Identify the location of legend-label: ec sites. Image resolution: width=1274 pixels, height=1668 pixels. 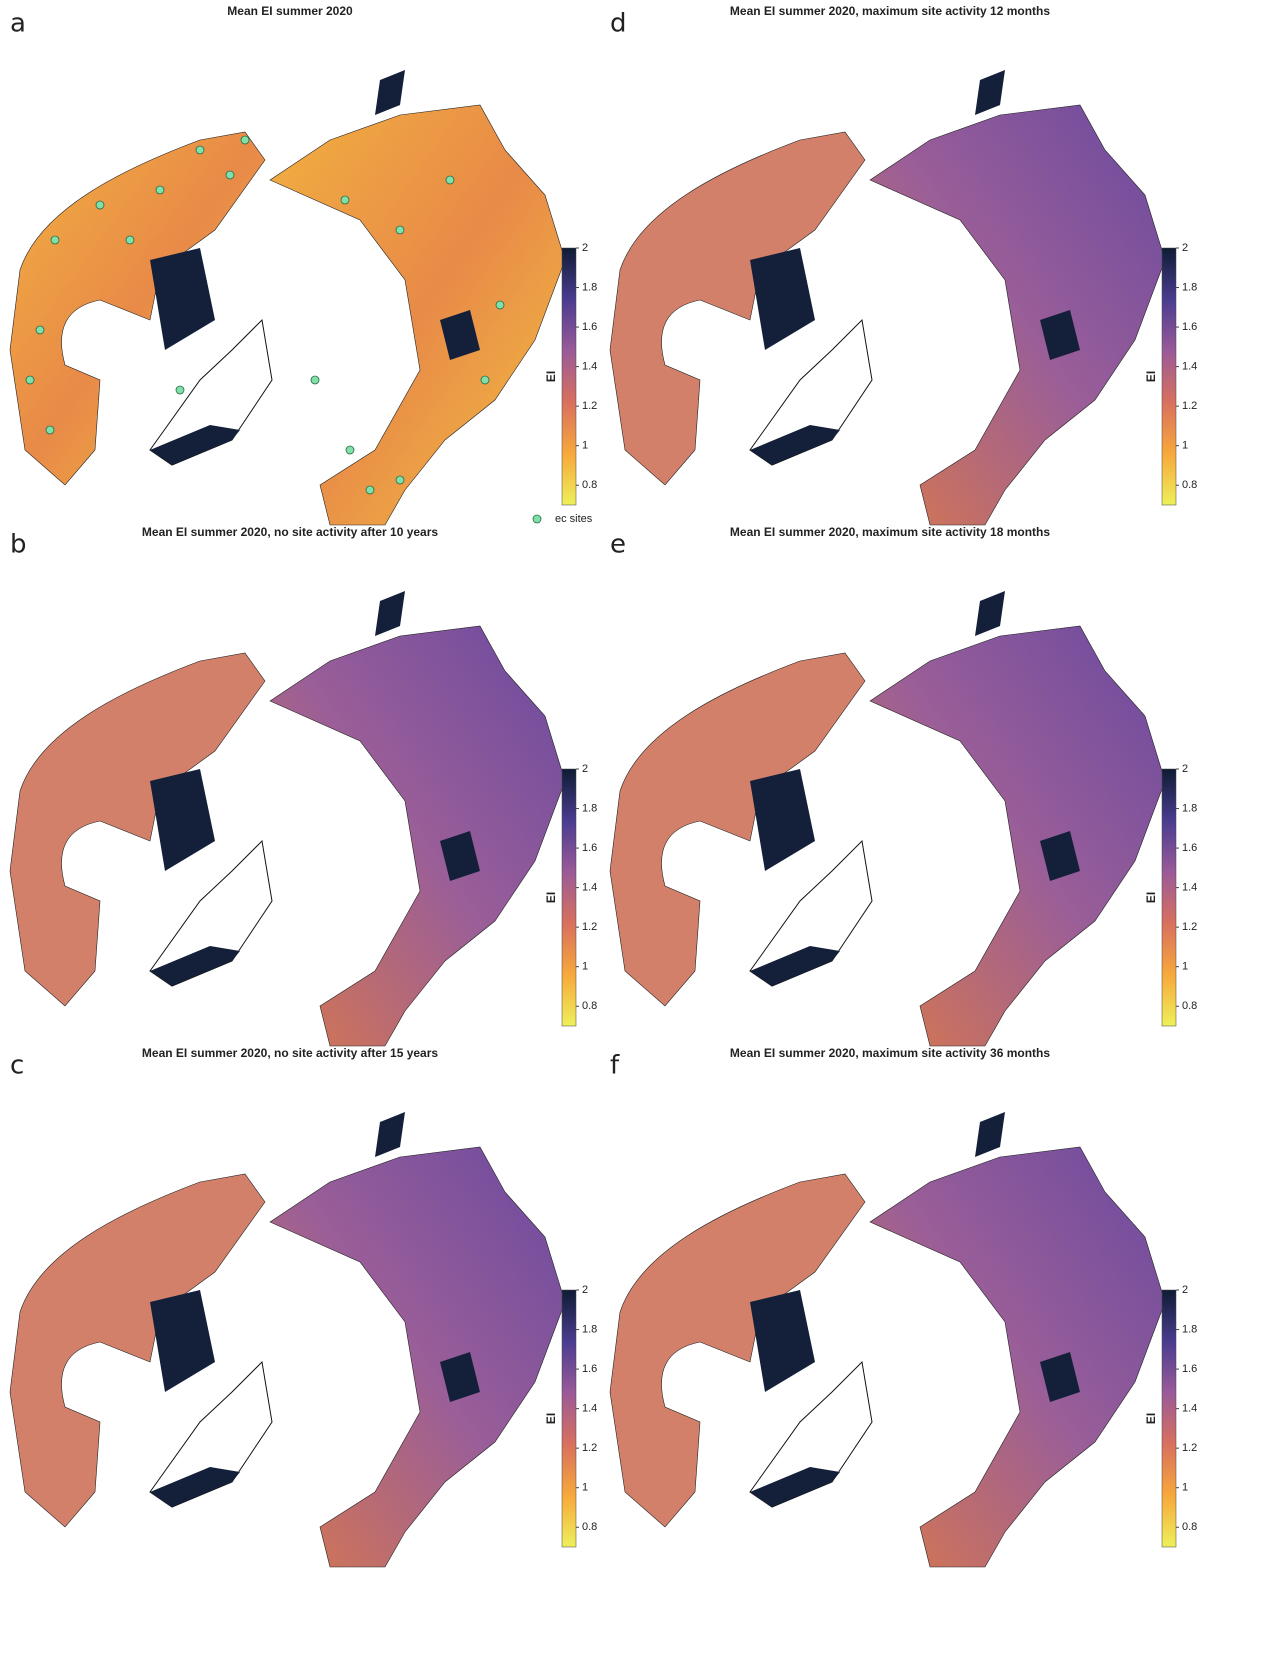
(574, 519).